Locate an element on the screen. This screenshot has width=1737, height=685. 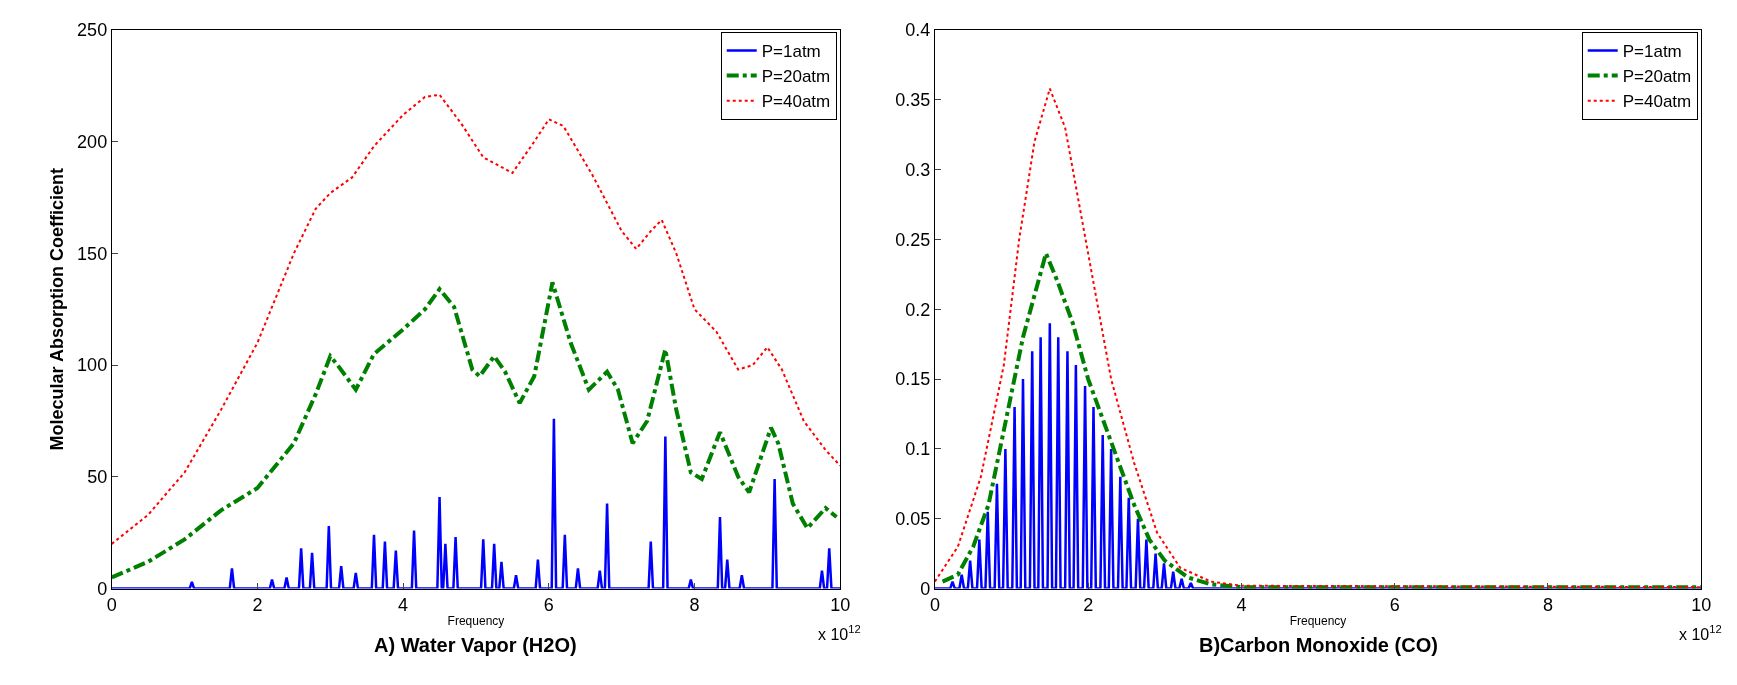
text: B)Carbon Monoxide (CO) is located at coordinates (1318, 645).